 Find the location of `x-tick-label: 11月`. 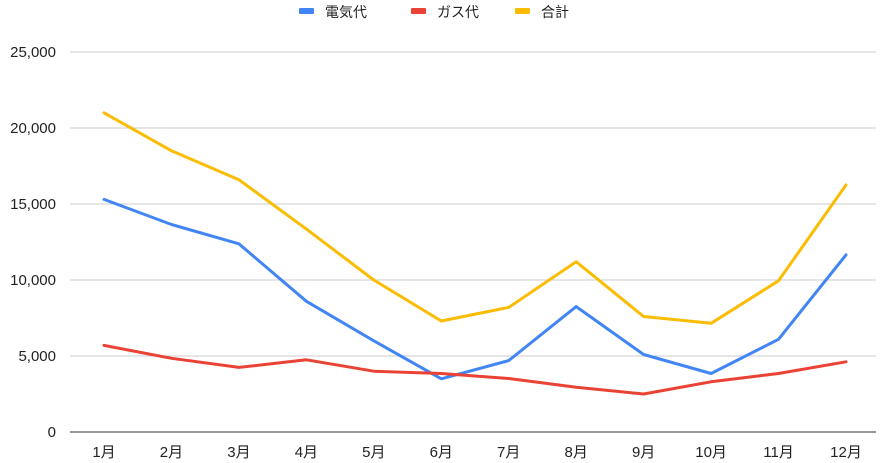

x-tick-label: 11月 is located at coordinates (778, 452).